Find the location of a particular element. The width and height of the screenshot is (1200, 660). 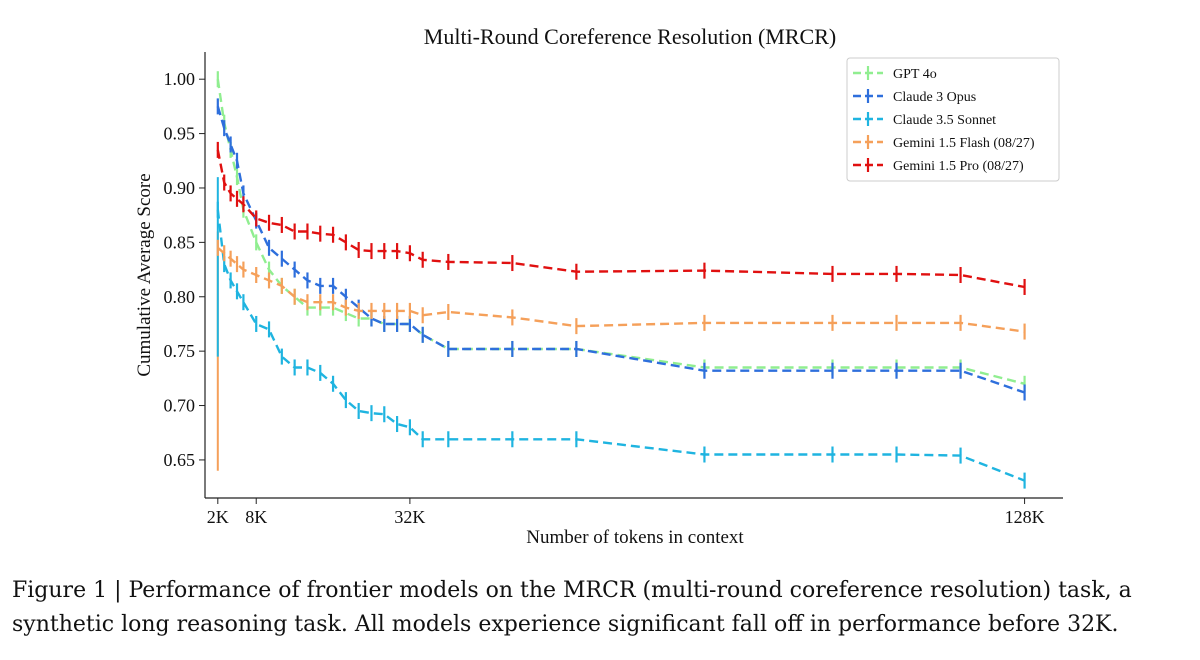

series-group is located at coordinates (621, 289).